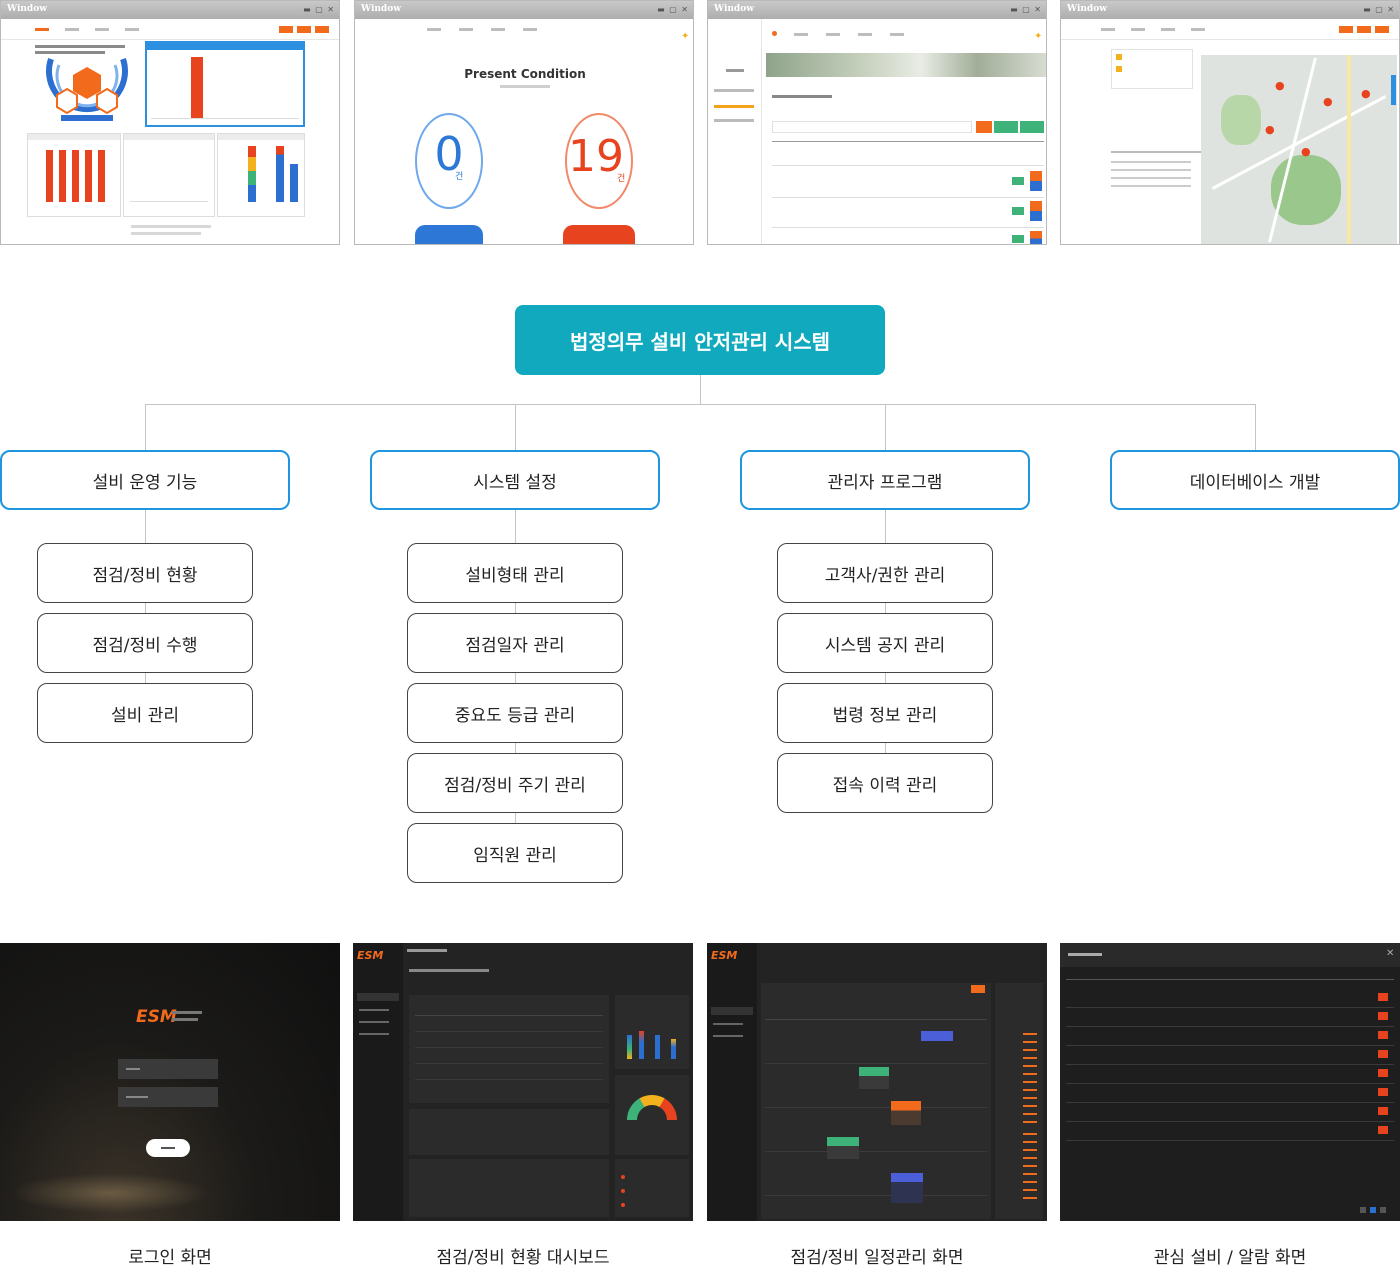  What do you see at coordinates (1006, 127) in the screenshot?
I see `add-button` at bounding box center [1006, 127].